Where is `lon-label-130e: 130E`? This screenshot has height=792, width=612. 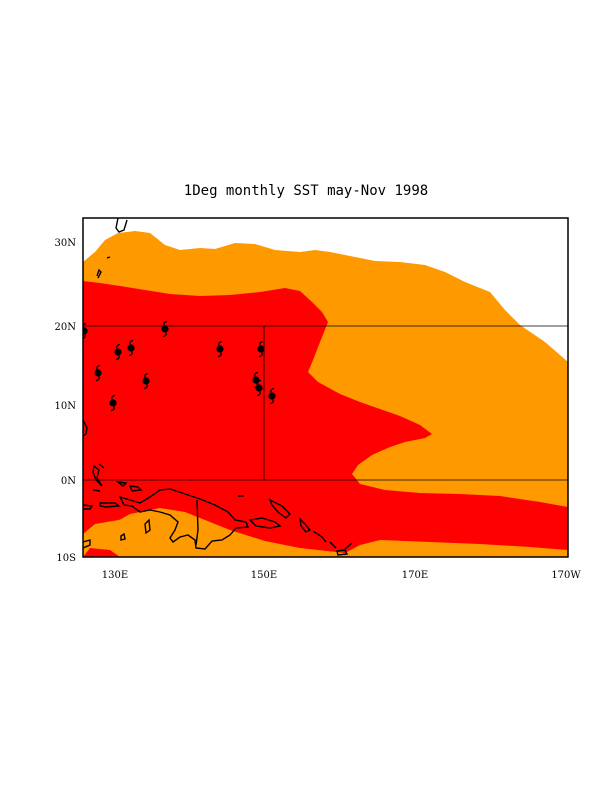
lon-label-130e: 130E is located at coordinates (115, 575).